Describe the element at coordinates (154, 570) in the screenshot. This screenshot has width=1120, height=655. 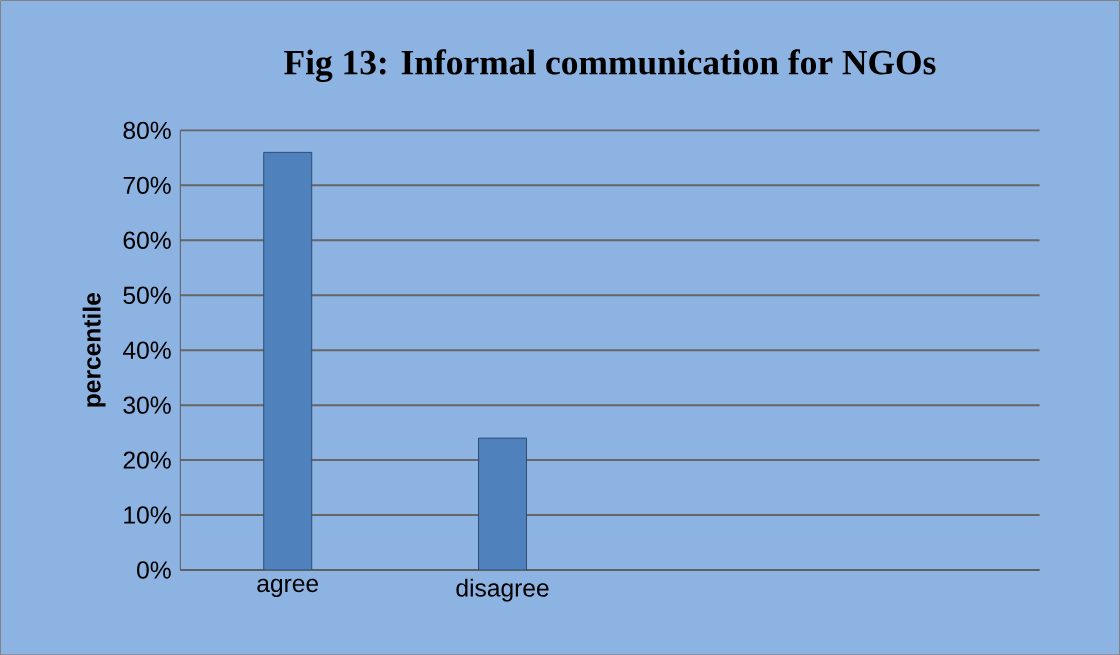
I see `y-tick-label: 0%` at that location.